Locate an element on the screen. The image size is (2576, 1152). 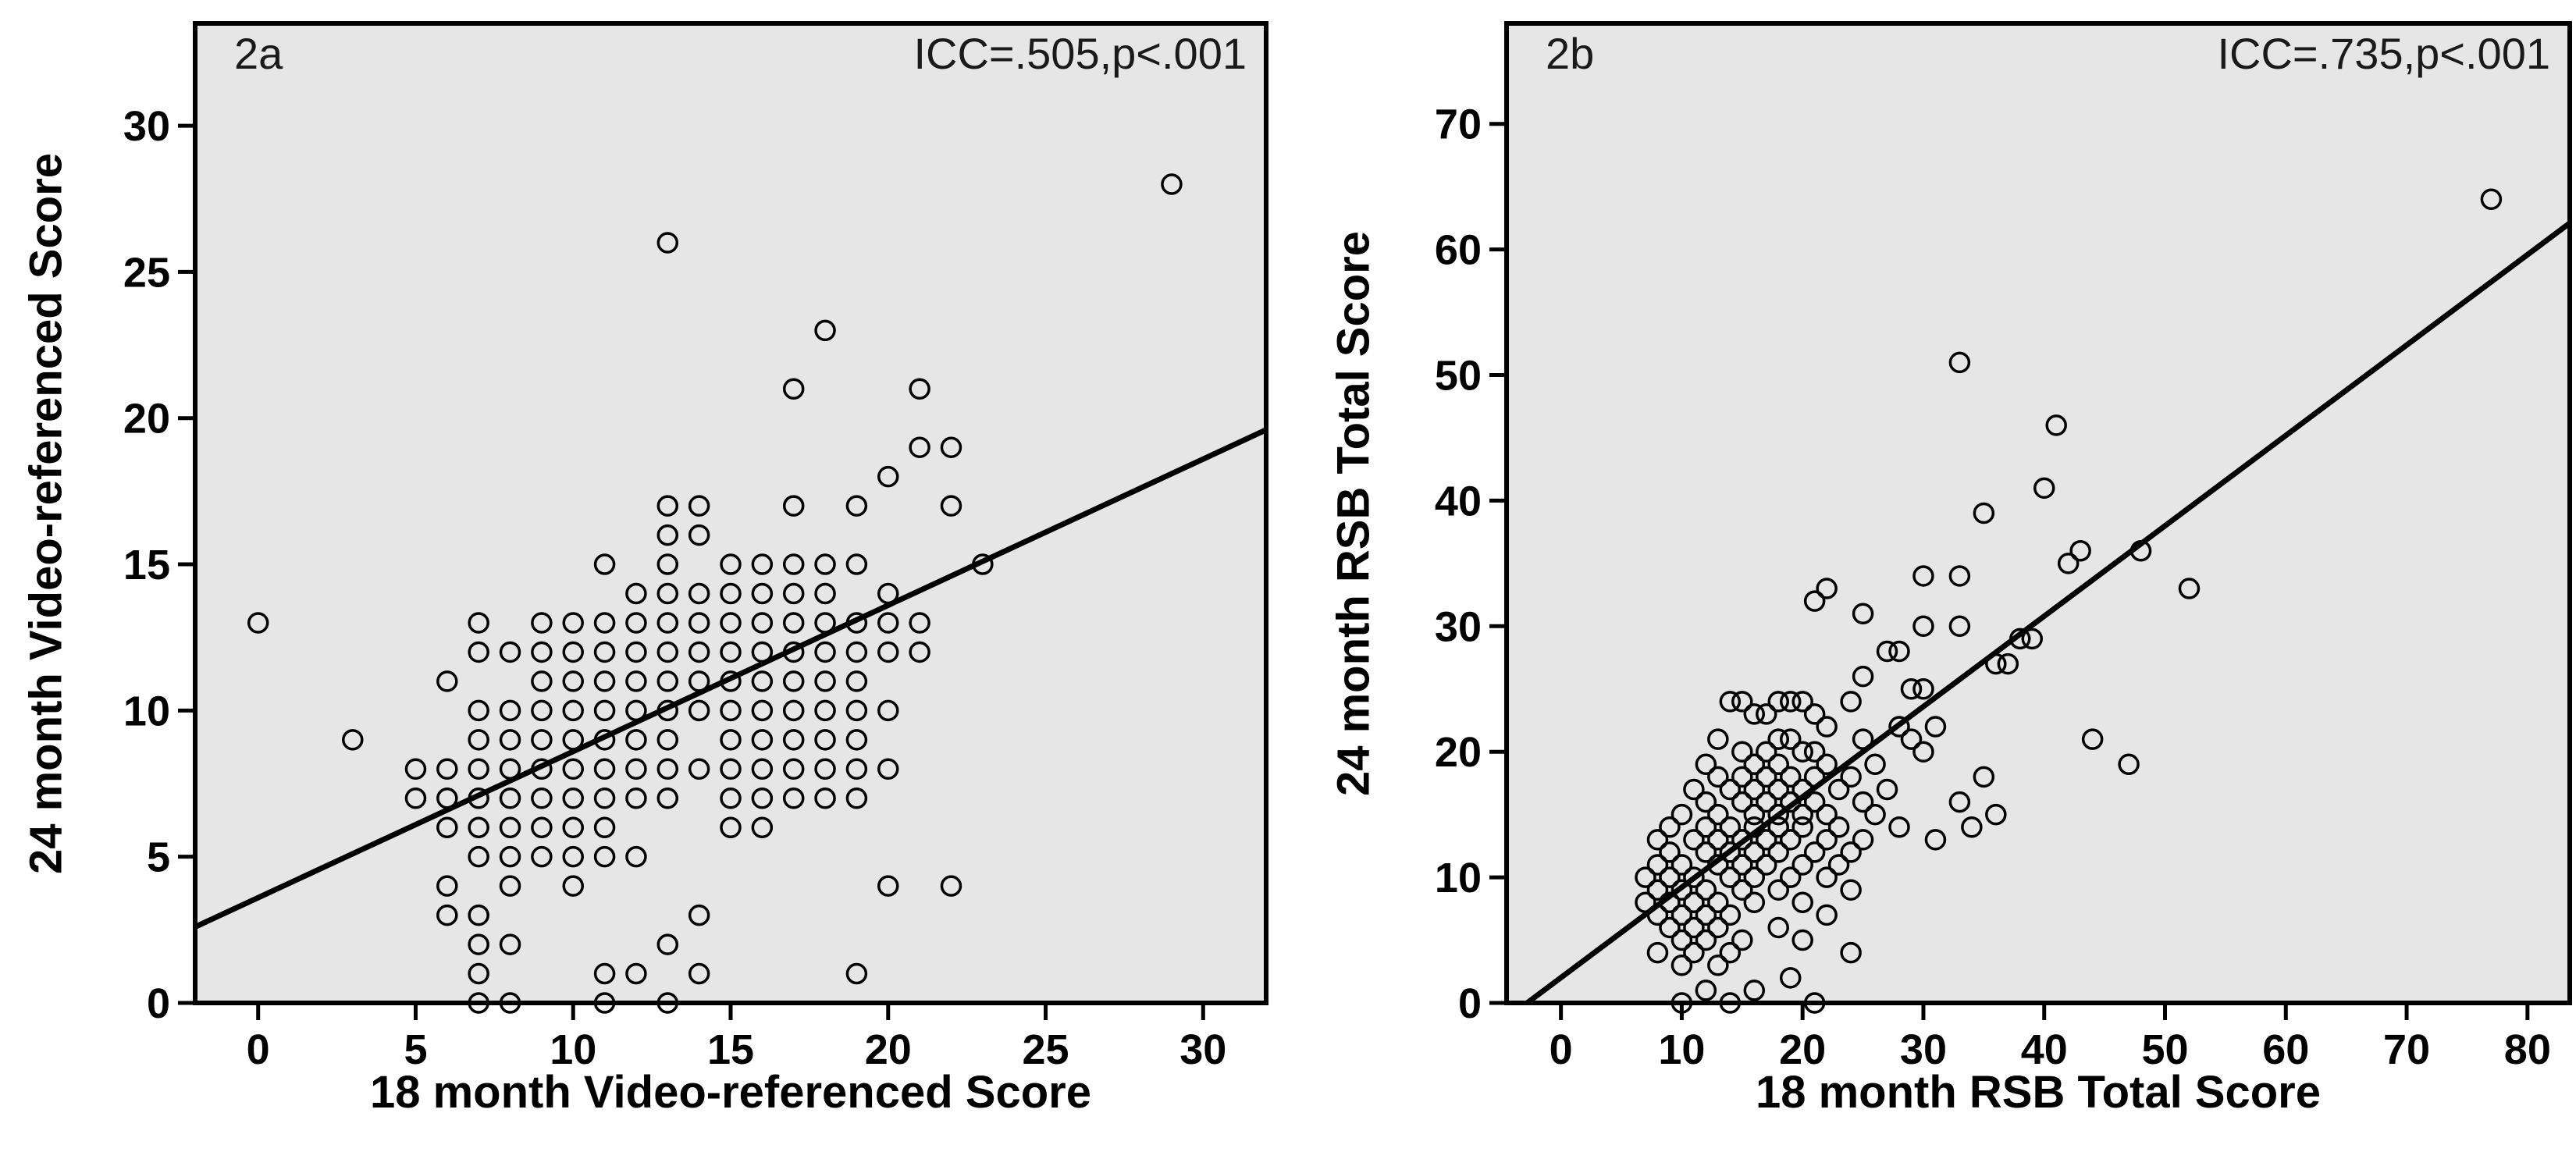
x-tick-label: 0 is located at coordinates (258, 1049).